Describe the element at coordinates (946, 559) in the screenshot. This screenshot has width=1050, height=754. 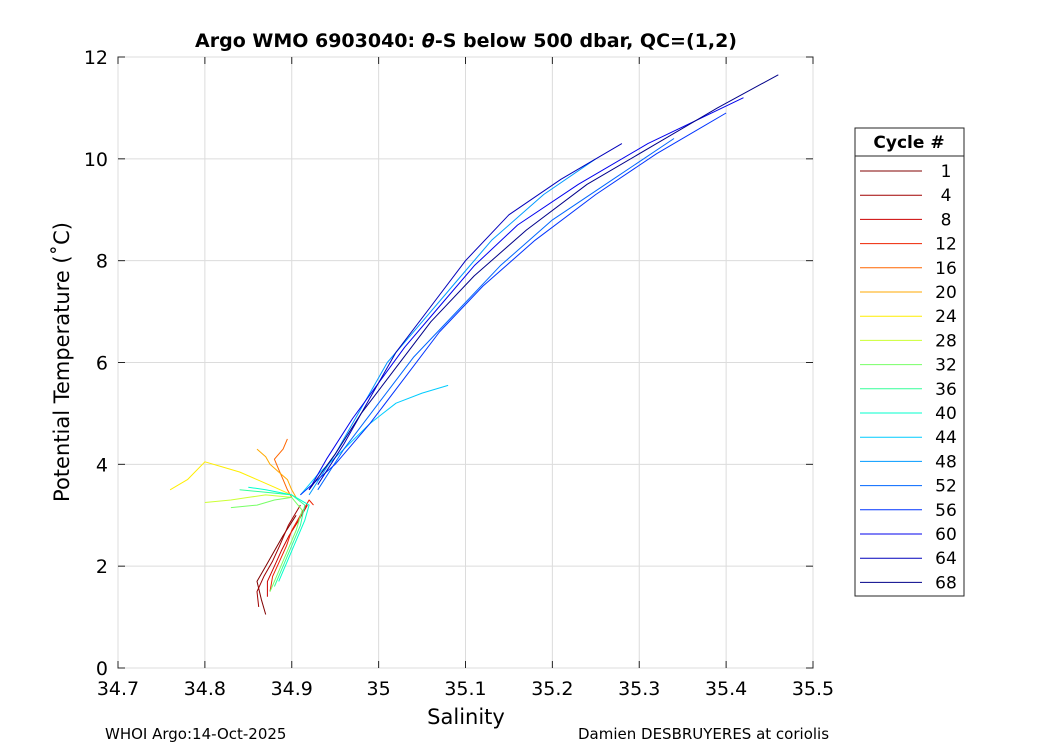
I see `legend-label: 64` at that location.